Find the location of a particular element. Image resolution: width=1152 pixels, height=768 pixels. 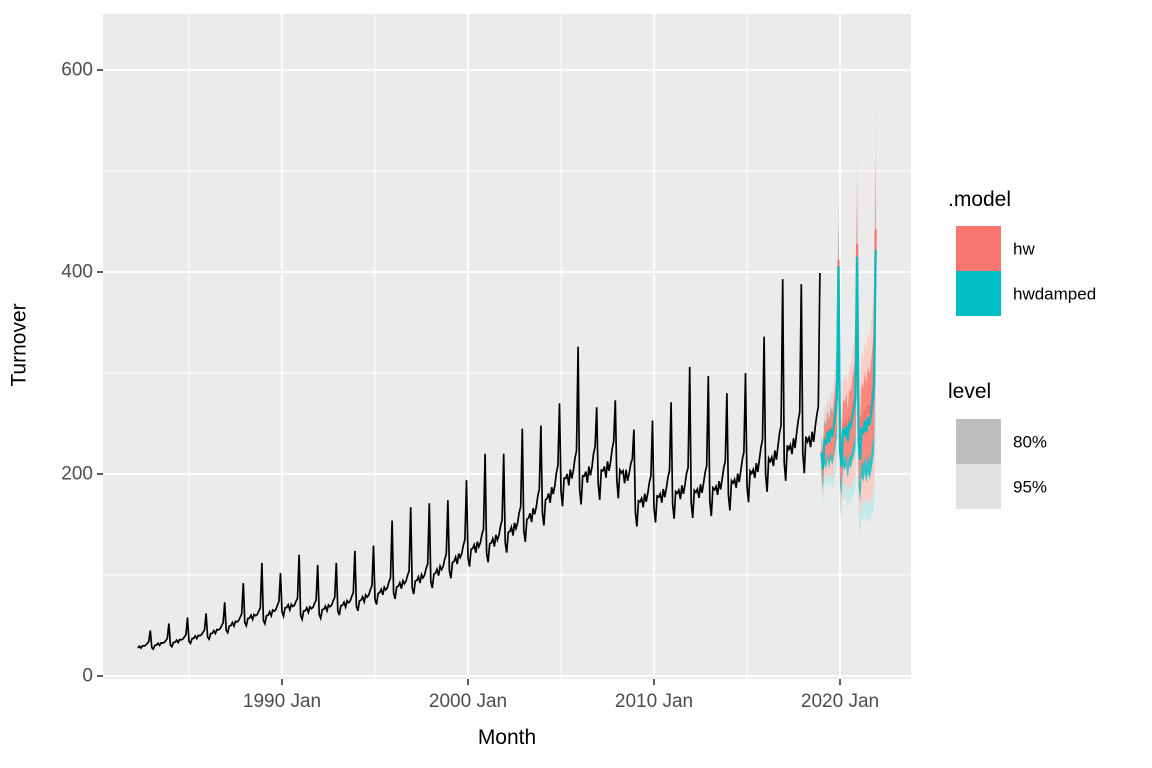

legend-label-hwdamped: hwdamped is located at coordinates (1055, 294).